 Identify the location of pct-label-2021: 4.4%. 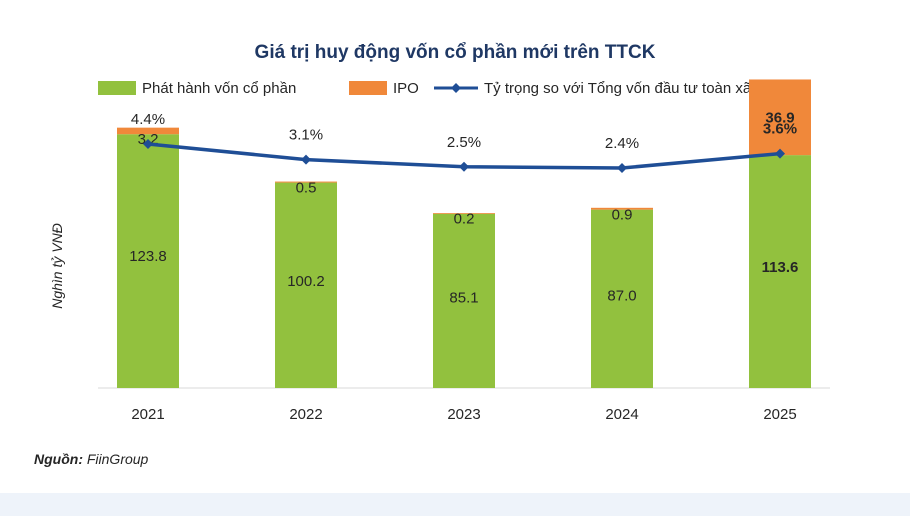
(148, 119).